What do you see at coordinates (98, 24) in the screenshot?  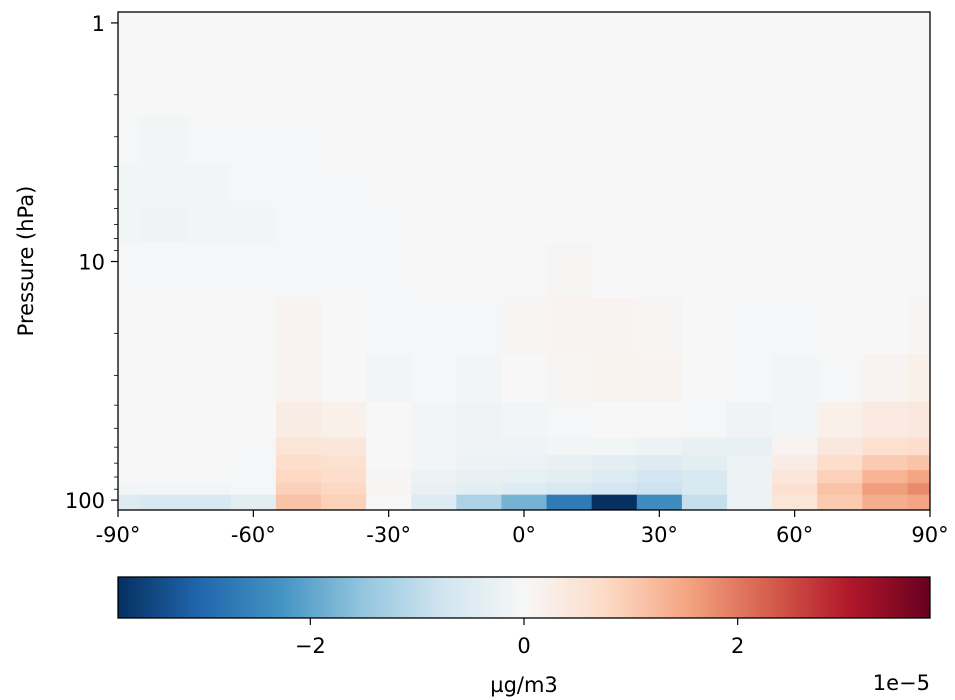 I see `y-tick-label: 1` at bounding box center [98, 24].